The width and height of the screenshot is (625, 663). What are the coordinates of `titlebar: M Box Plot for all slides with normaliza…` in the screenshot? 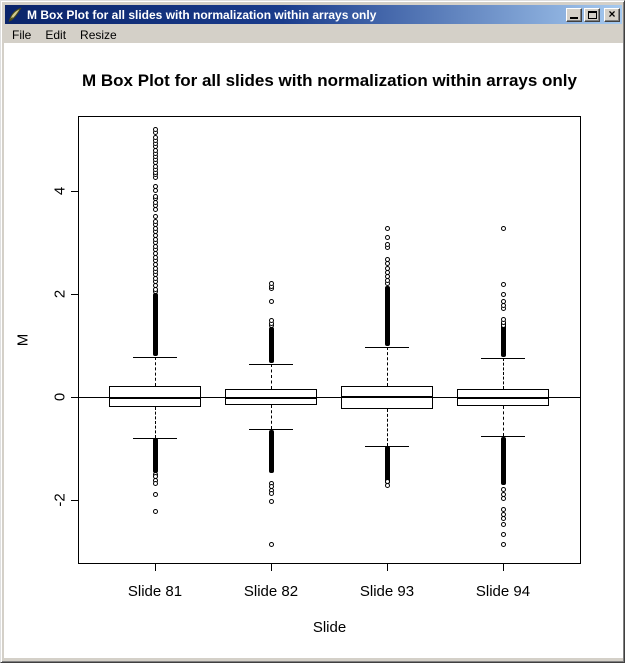 It's located at (313, 14).